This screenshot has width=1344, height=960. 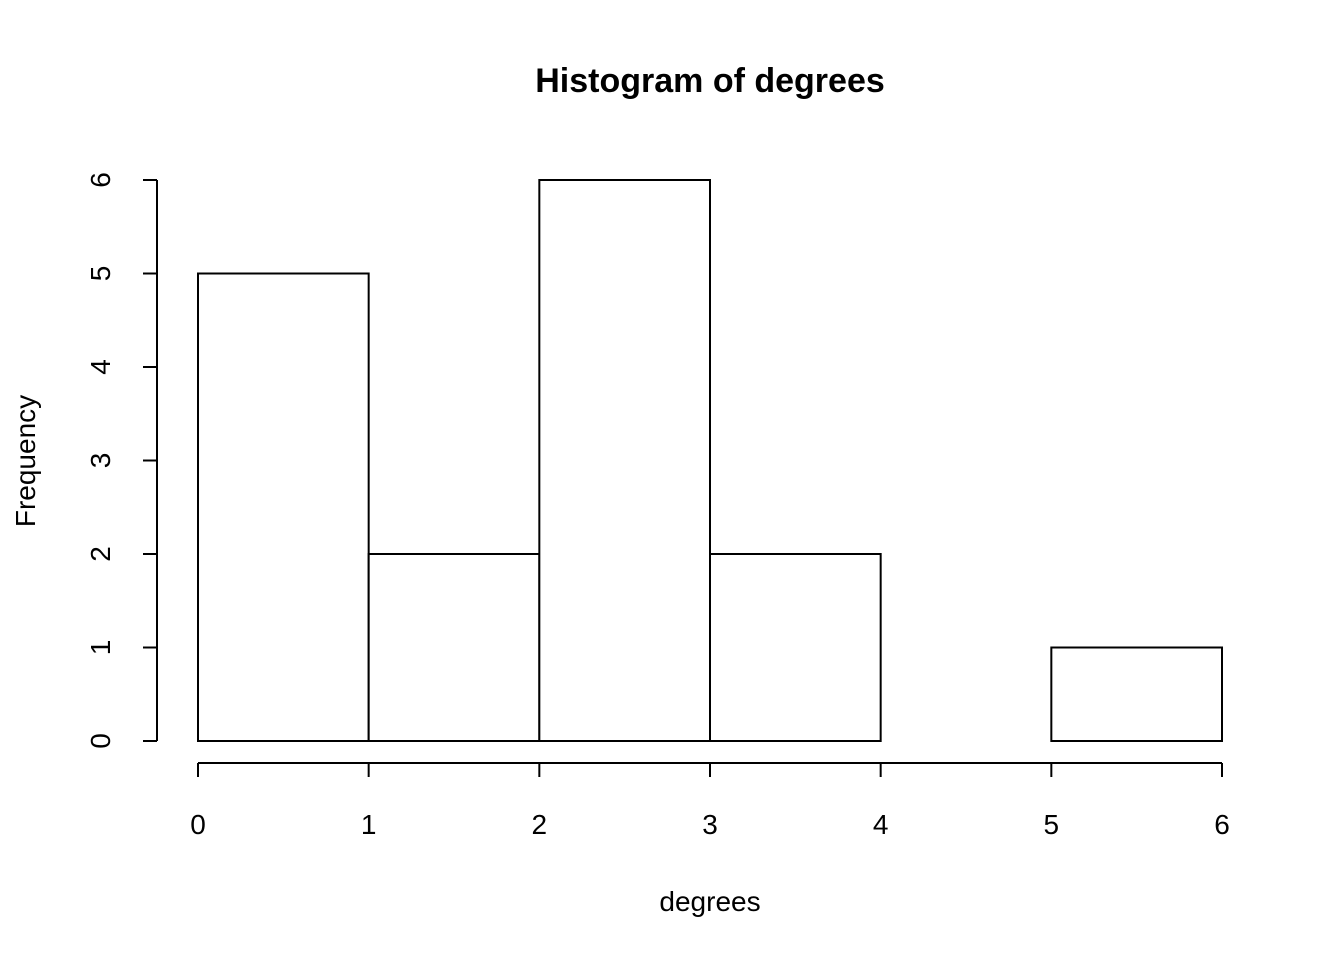 I want to click on y-tick-label: 3, so click(x=100, y=461).